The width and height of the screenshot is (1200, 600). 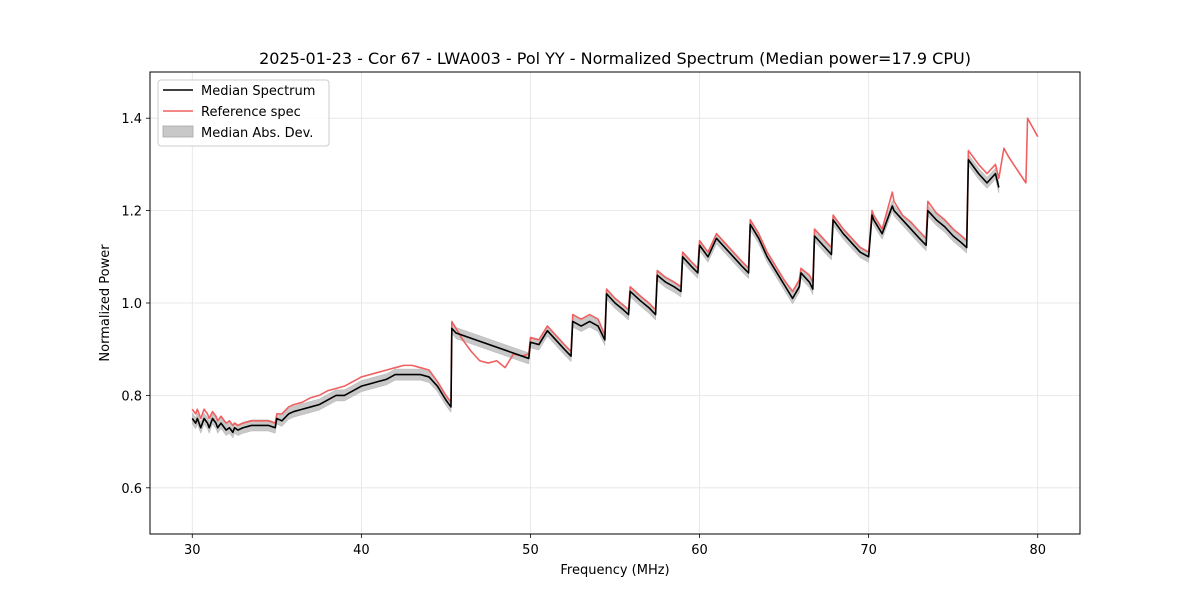 I want to click on y-tick-label: 1.4, so click(x=131, y=119).